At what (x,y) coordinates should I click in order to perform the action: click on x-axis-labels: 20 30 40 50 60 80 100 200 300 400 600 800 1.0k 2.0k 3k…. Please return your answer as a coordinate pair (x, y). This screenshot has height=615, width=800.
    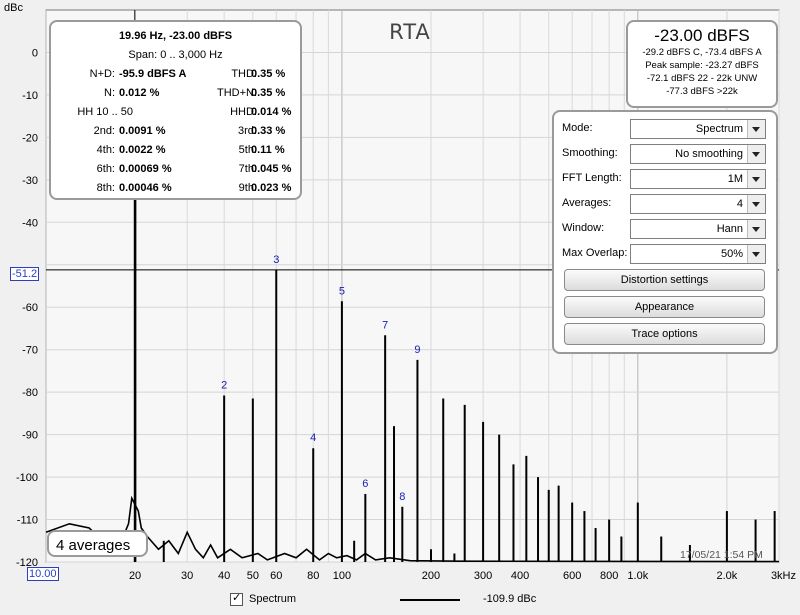
    Looking at the image, I should click on (462, 576).